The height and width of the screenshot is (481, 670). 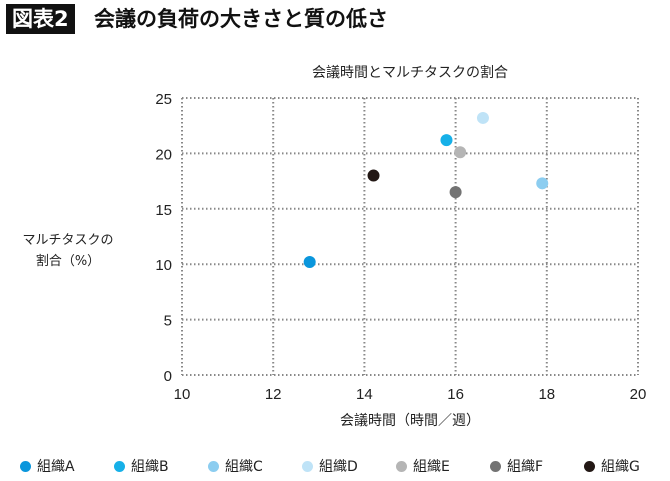 What do you see at coordinates (542, 183) in the screenshot?
I see `data-point-組織C` at bounding box center [542, 183].